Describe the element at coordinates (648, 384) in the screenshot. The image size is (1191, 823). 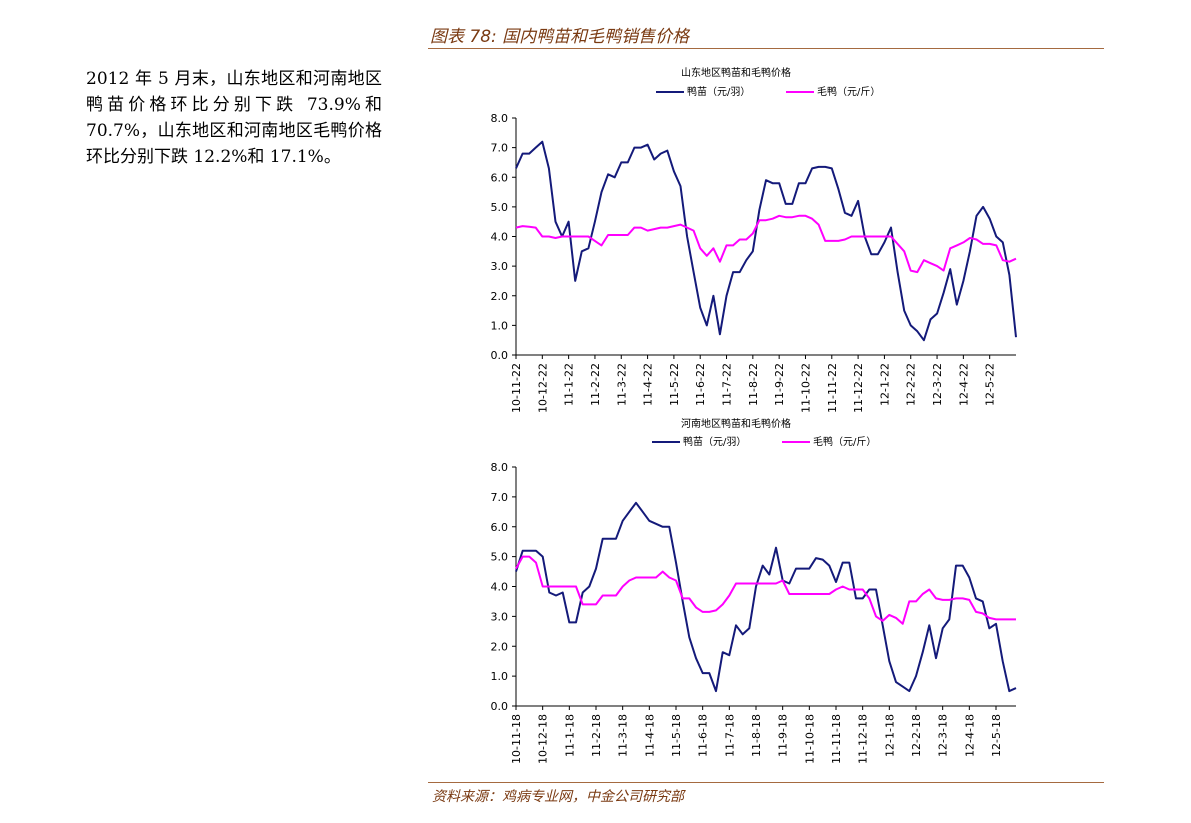
I see `x-tick-label: 11-4-22` at that location.